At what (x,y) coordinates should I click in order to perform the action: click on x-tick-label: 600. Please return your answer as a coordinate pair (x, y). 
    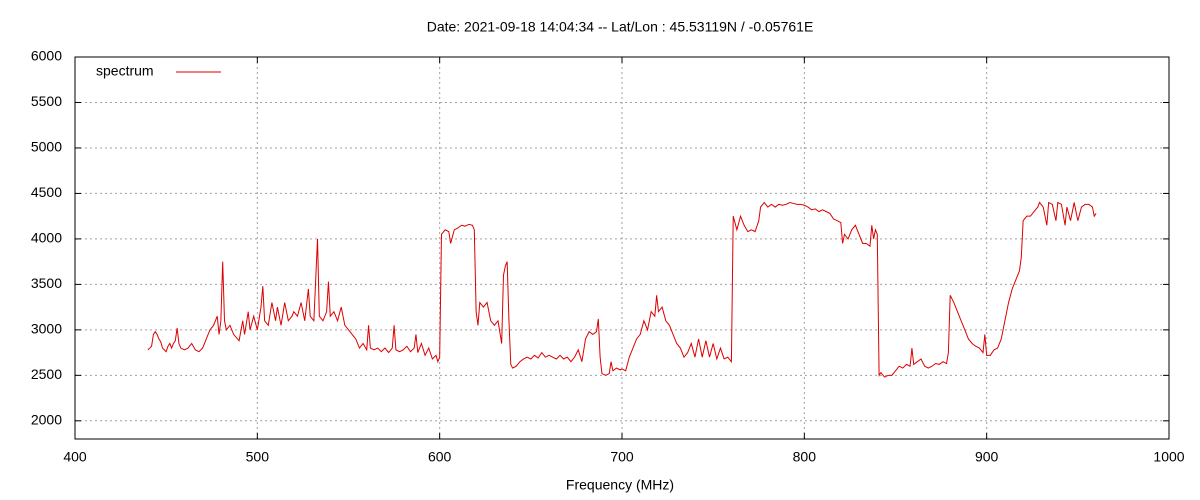
    Looking at the image, I should click on (440, 457).